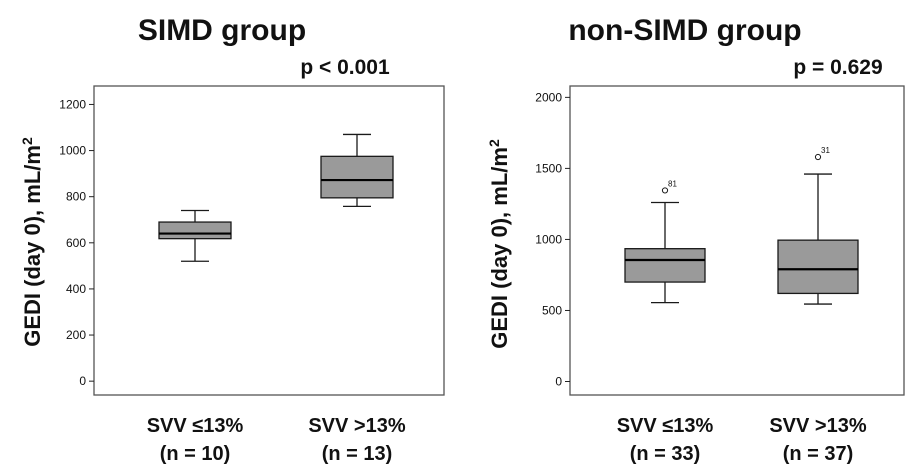 This screenshot has width=912, height=468. What do you see at coordinates (195, 454) in the screenshot?
I see `category-count: (n = 10)` at bounding box center [195, 454].